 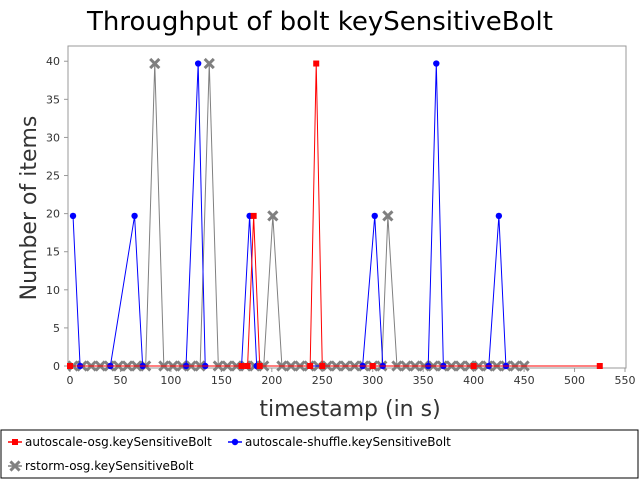 What do you see at coordinates (372, 380) in the screenshot?
I see `x-tick-label: 300` at bounding box center [372, 380].